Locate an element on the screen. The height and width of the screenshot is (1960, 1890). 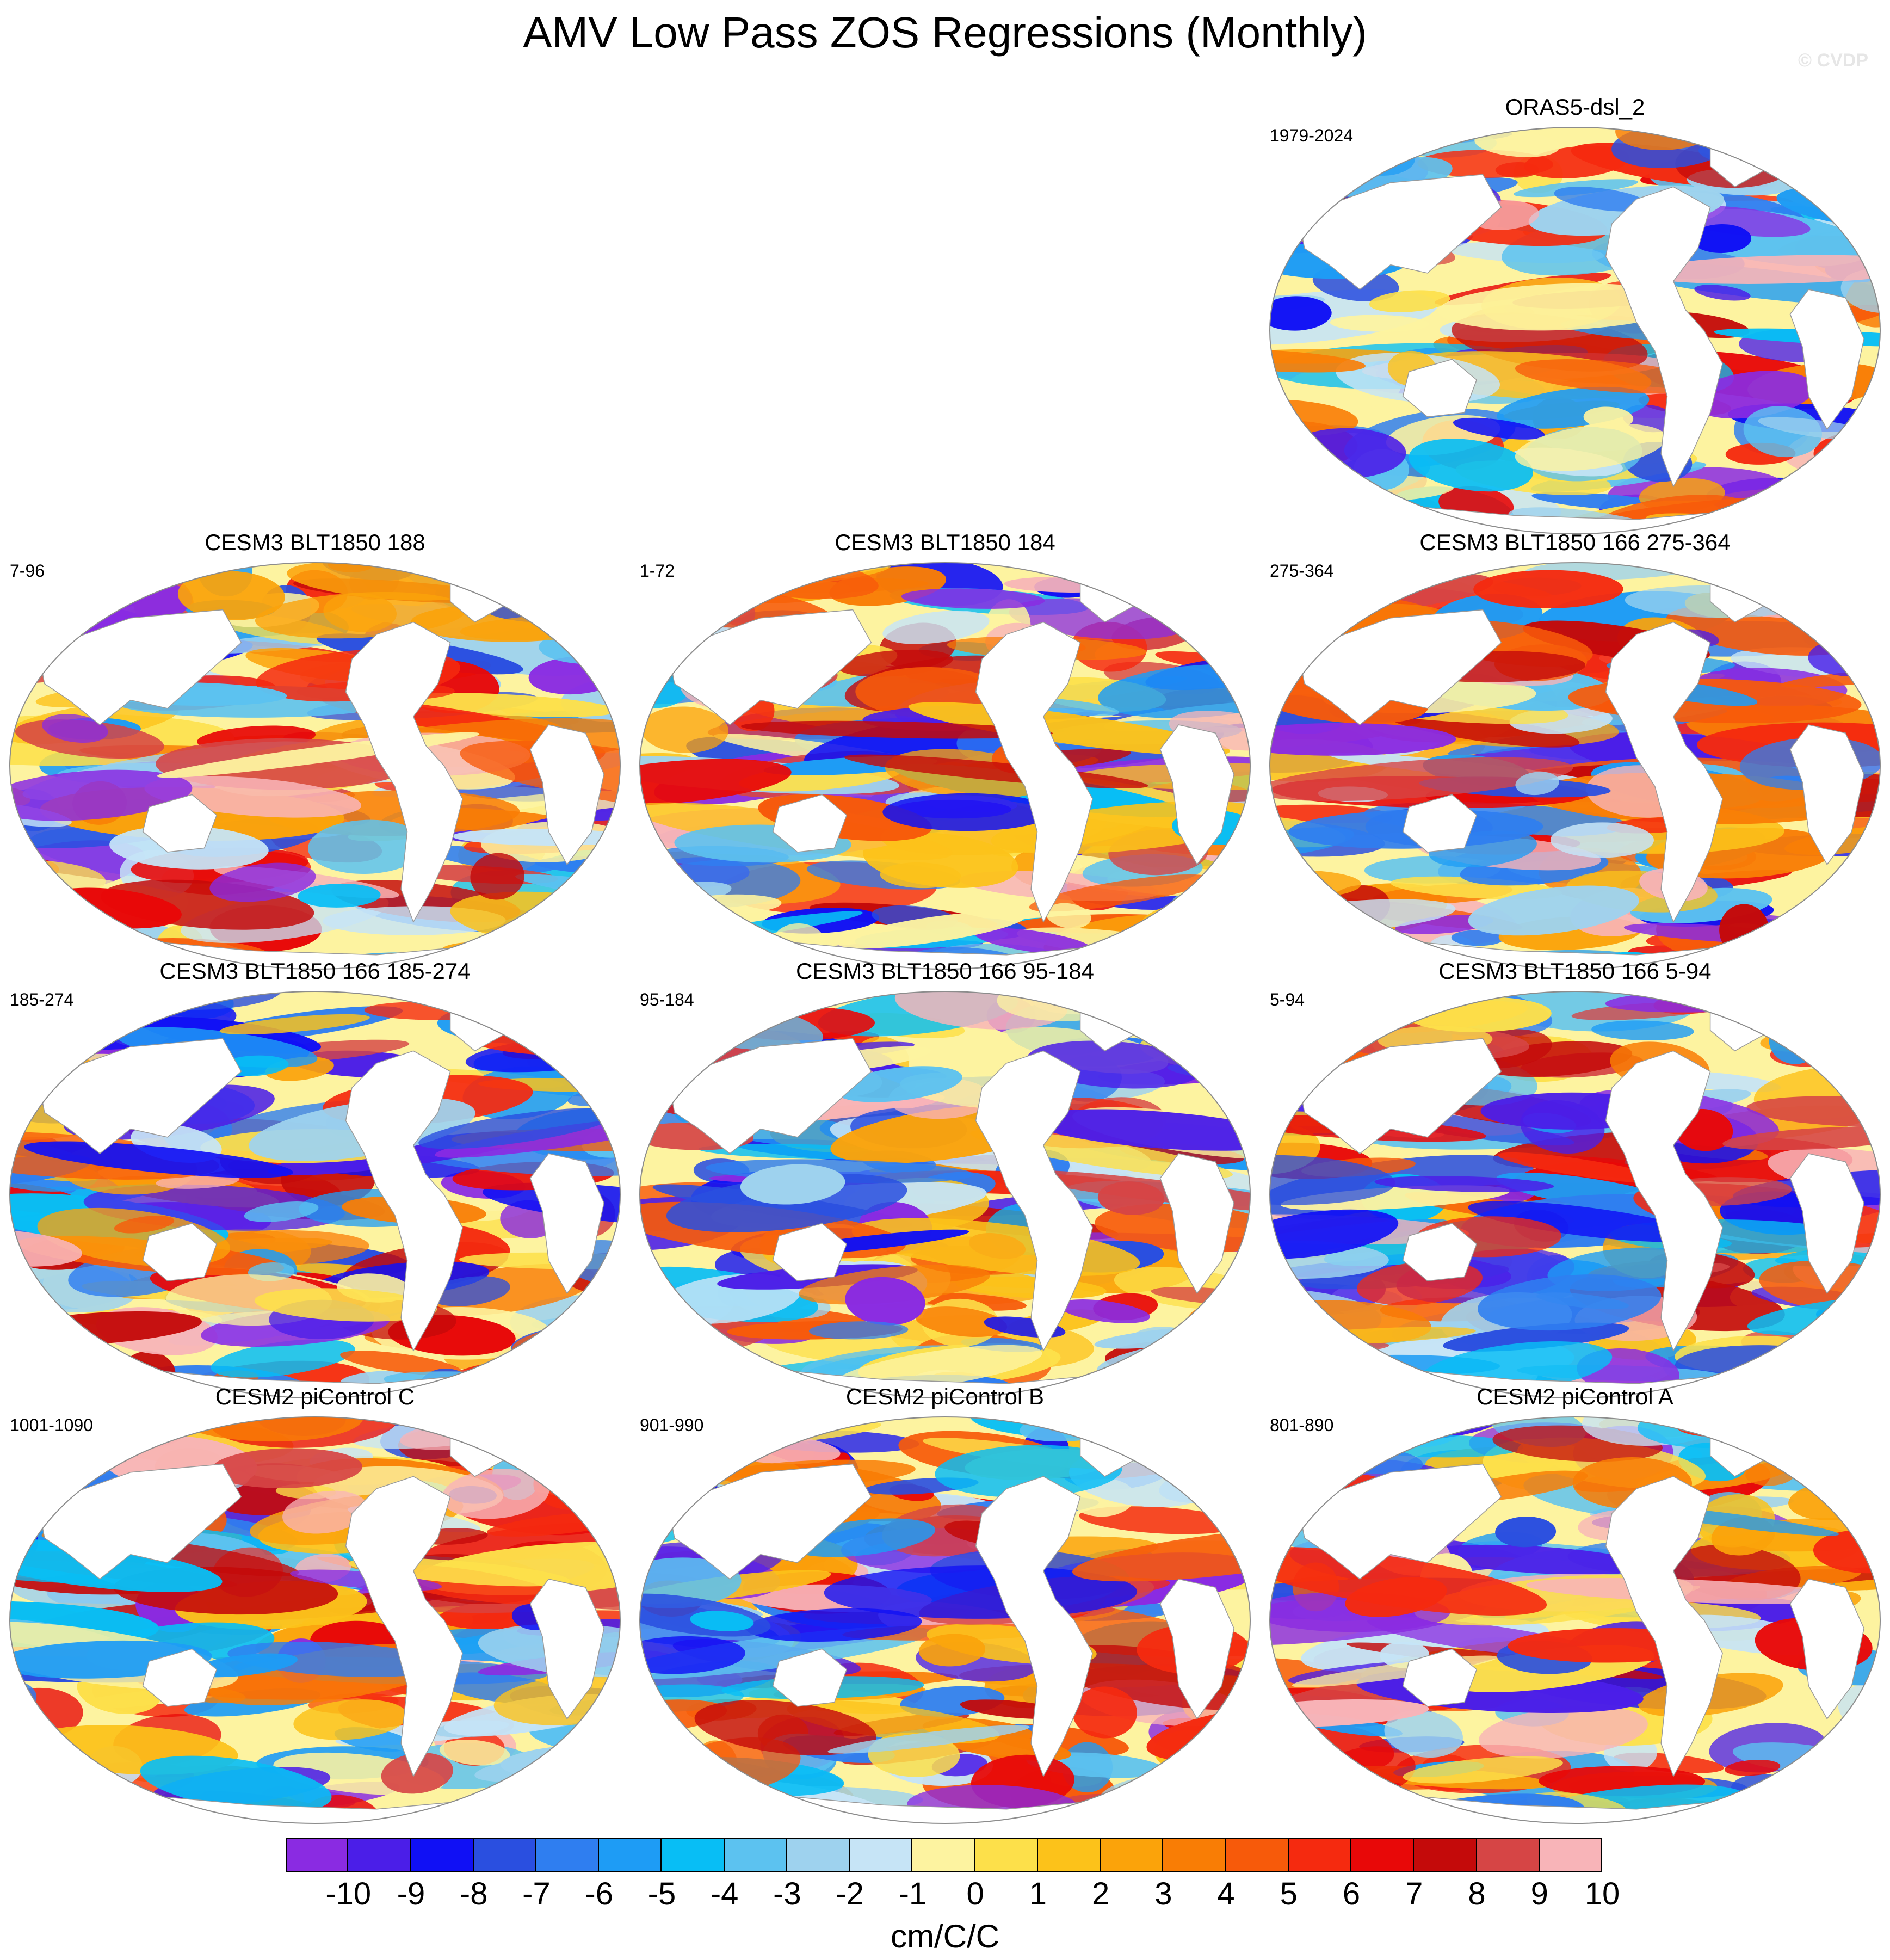
colorbar-tick-label: 1 is located at coordinates (1038, 1894).